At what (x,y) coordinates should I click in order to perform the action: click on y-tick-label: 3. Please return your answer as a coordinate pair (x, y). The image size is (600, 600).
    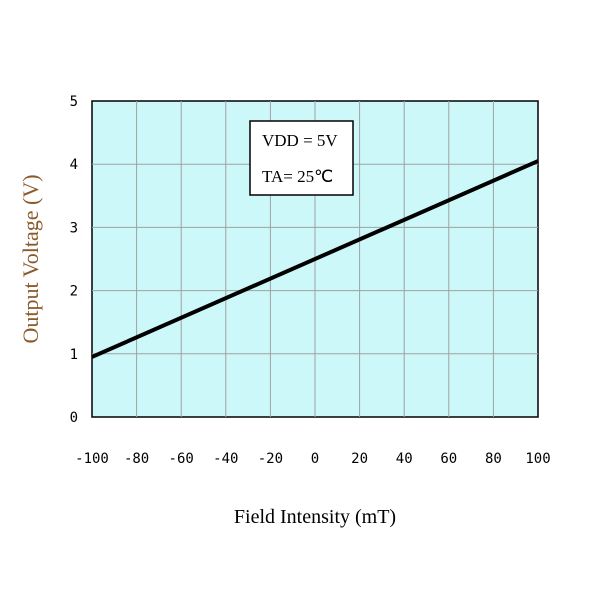
    Looking at the image, I should click on (74, 228).